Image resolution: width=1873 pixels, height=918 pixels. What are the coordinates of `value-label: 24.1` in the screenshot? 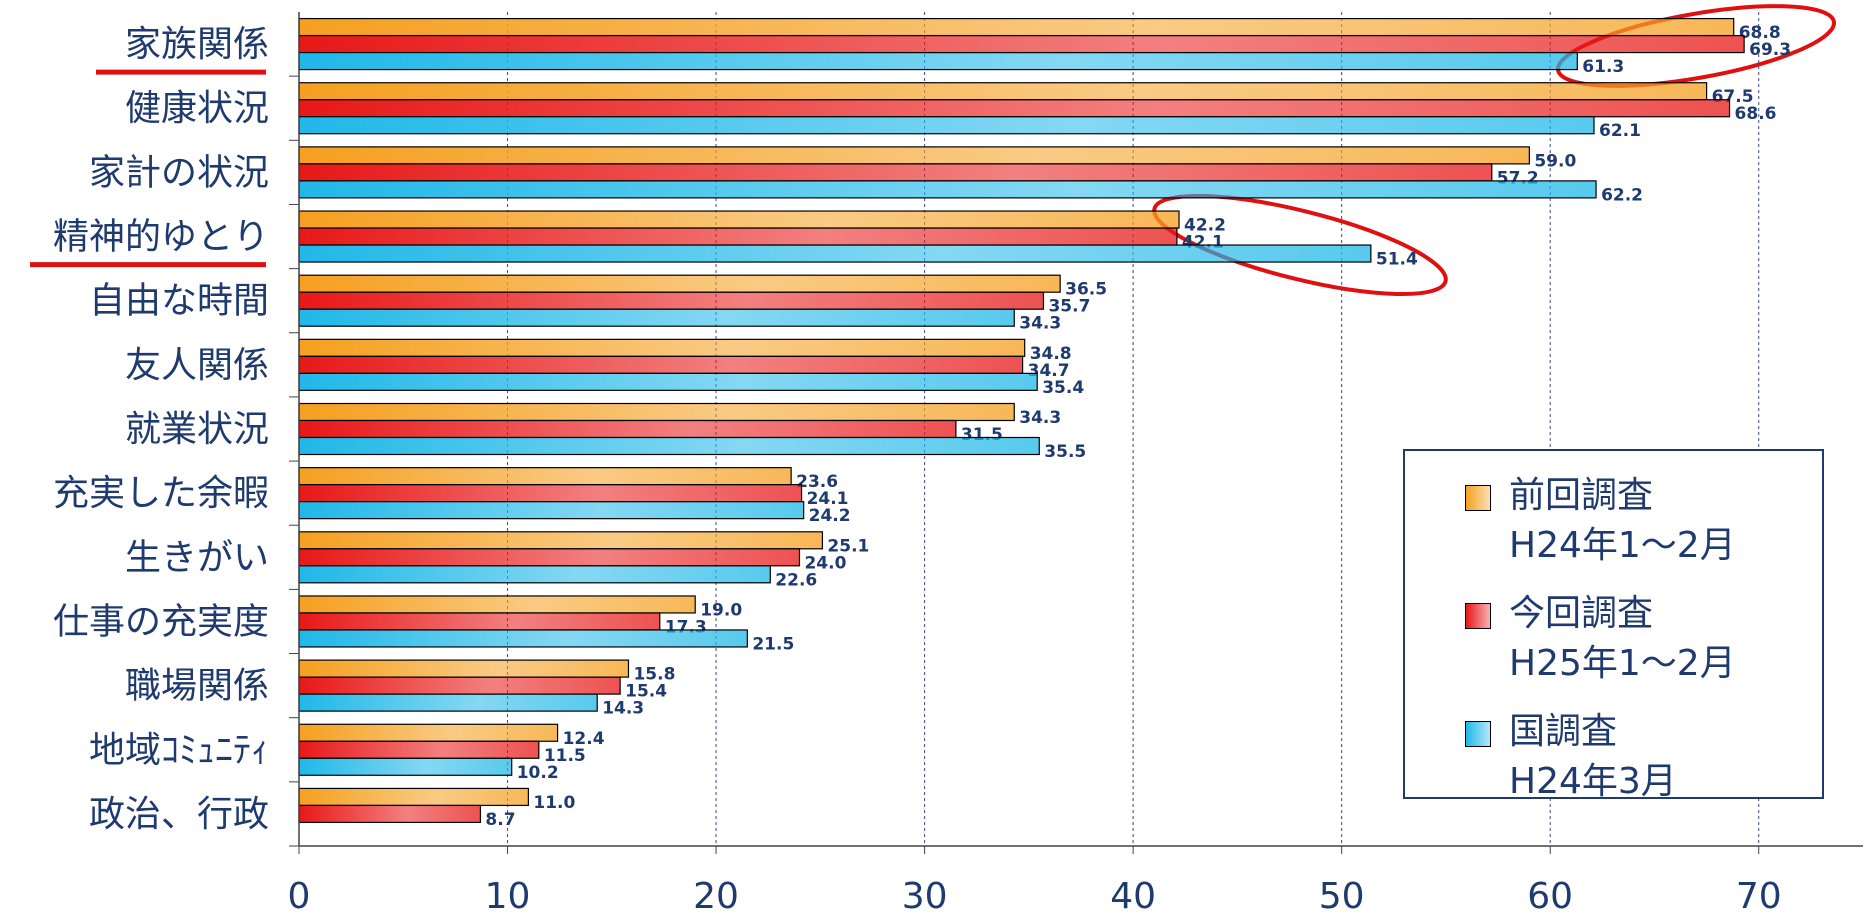 It's located at (828, 499).